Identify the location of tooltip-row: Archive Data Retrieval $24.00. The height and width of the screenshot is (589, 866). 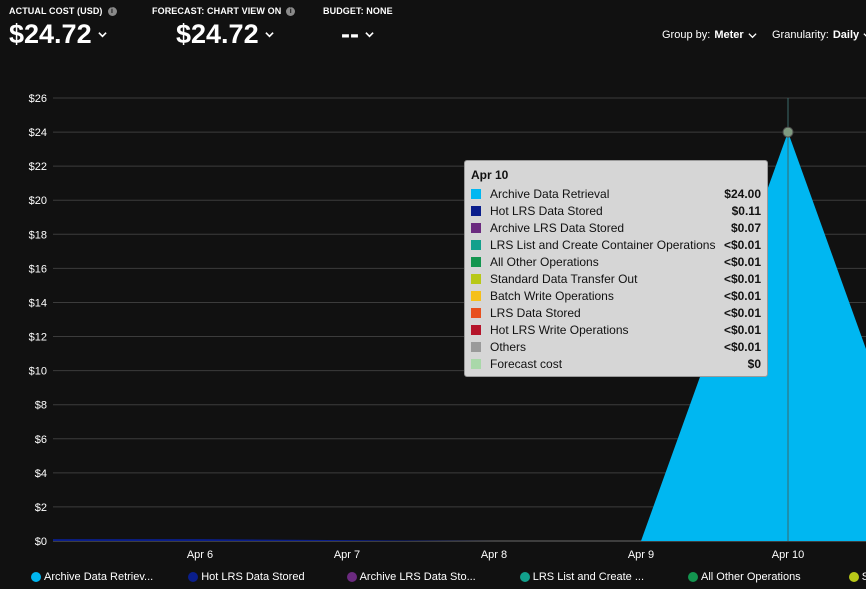
(616, 193).